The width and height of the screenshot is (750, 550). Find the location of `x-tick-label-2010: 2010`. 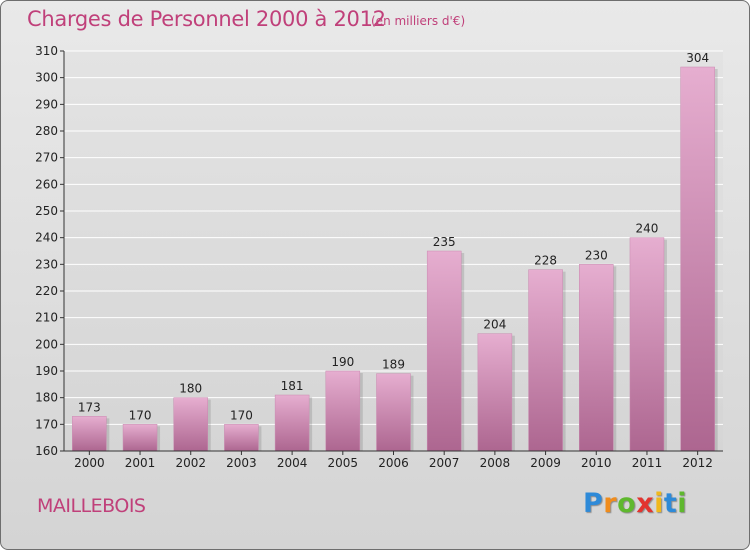

x-tick-label-2010: 2010 is located at coordinates (596, 463).